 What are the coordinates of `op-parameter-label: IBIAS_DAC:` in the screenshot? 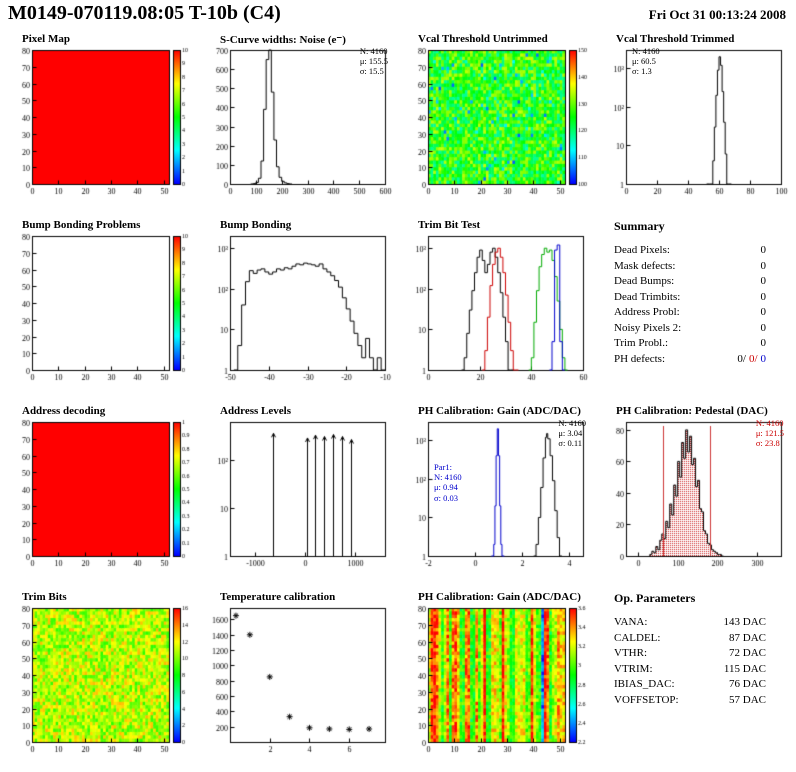 It's located at (644, 684).